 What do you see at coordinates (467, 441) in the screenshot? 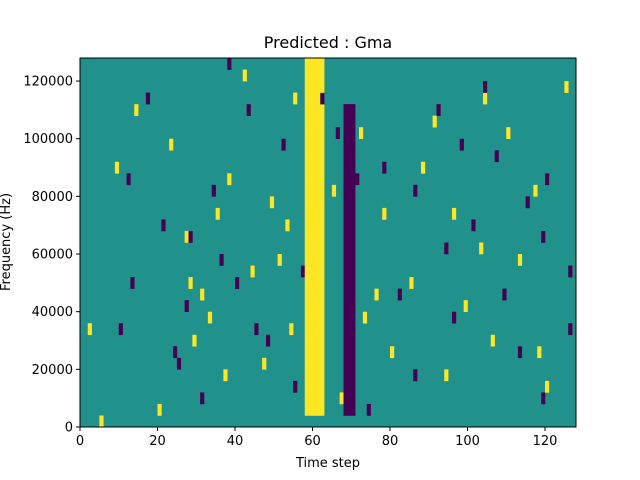
I see `x-tick-label: 100` at bounding box center [467, 441].